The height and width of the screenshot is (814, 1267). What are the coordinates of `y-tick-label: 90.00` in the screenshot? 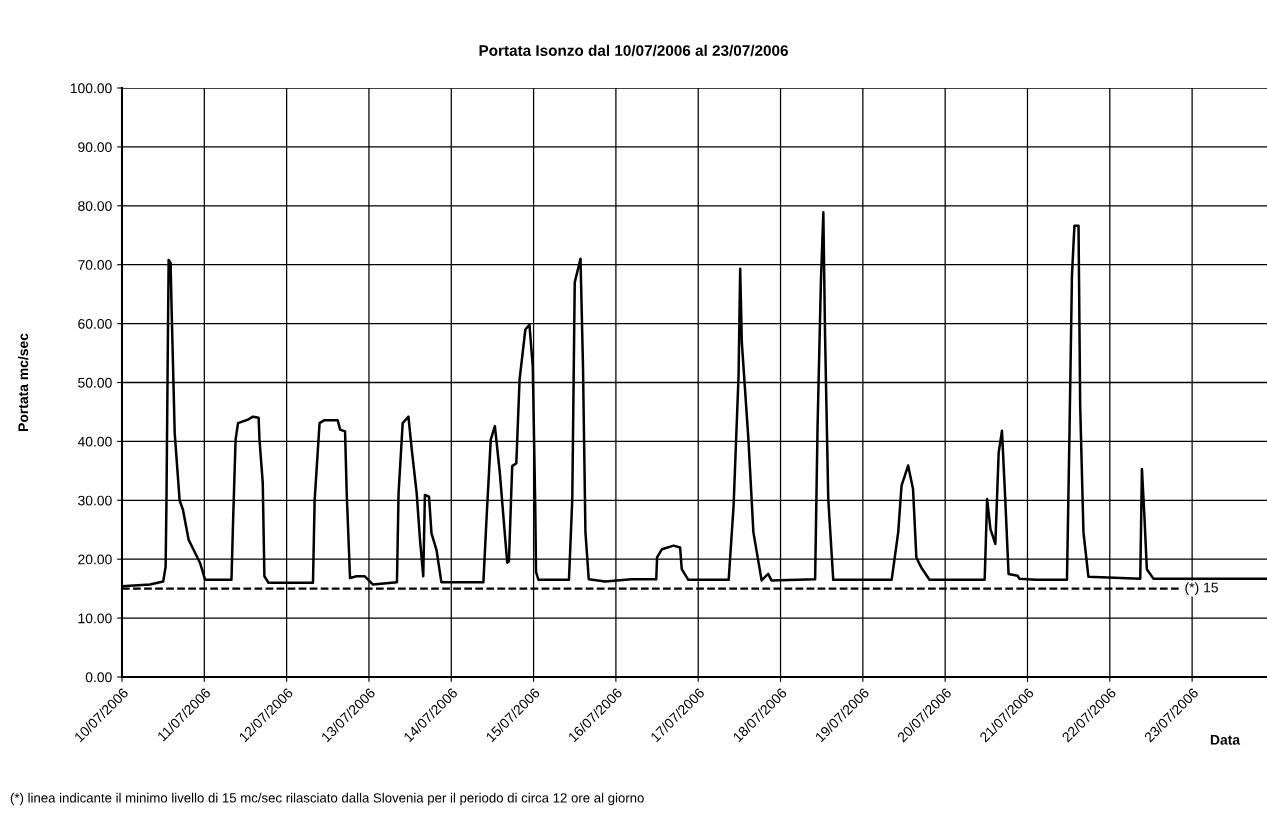 It's located at (95, 147).